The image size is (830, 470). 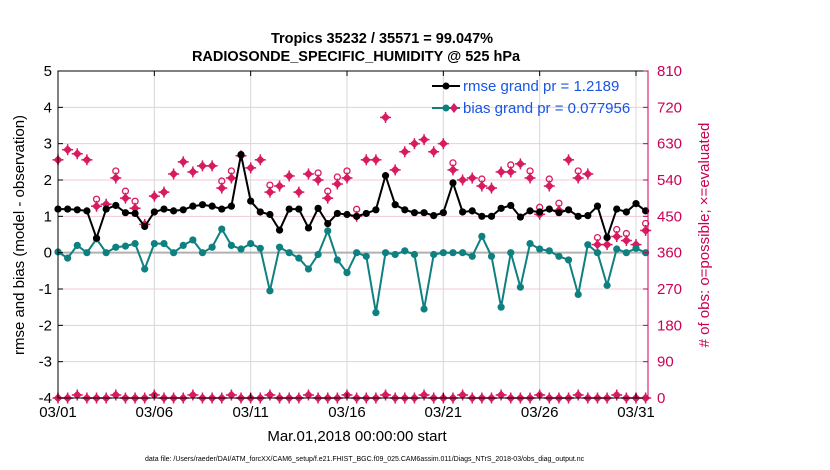 What do you see at coordinates (669, 216) in the screenshot?
I see `y-right-tick-label: 450` at bounding box center [669, 216].